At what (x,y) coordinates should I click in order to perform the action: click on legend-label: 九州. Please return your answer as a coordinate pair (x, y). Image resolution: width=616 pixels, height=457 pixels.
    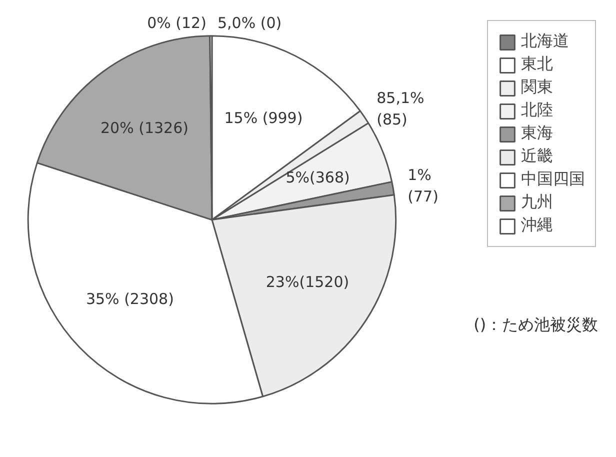
    Looking at the image, I should click on (537, 202).